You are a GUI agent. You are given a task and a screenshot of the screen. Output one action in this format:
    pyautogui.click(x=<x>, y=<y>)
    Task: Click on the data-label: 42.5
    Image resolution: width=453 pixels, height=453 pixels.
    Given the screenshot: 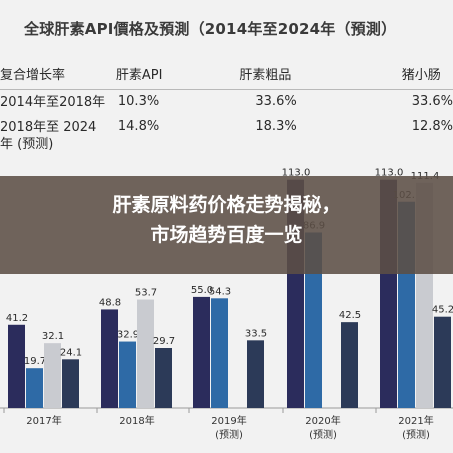 What is the action you would take?
    pyautogui.click(x=350, y=315)
    